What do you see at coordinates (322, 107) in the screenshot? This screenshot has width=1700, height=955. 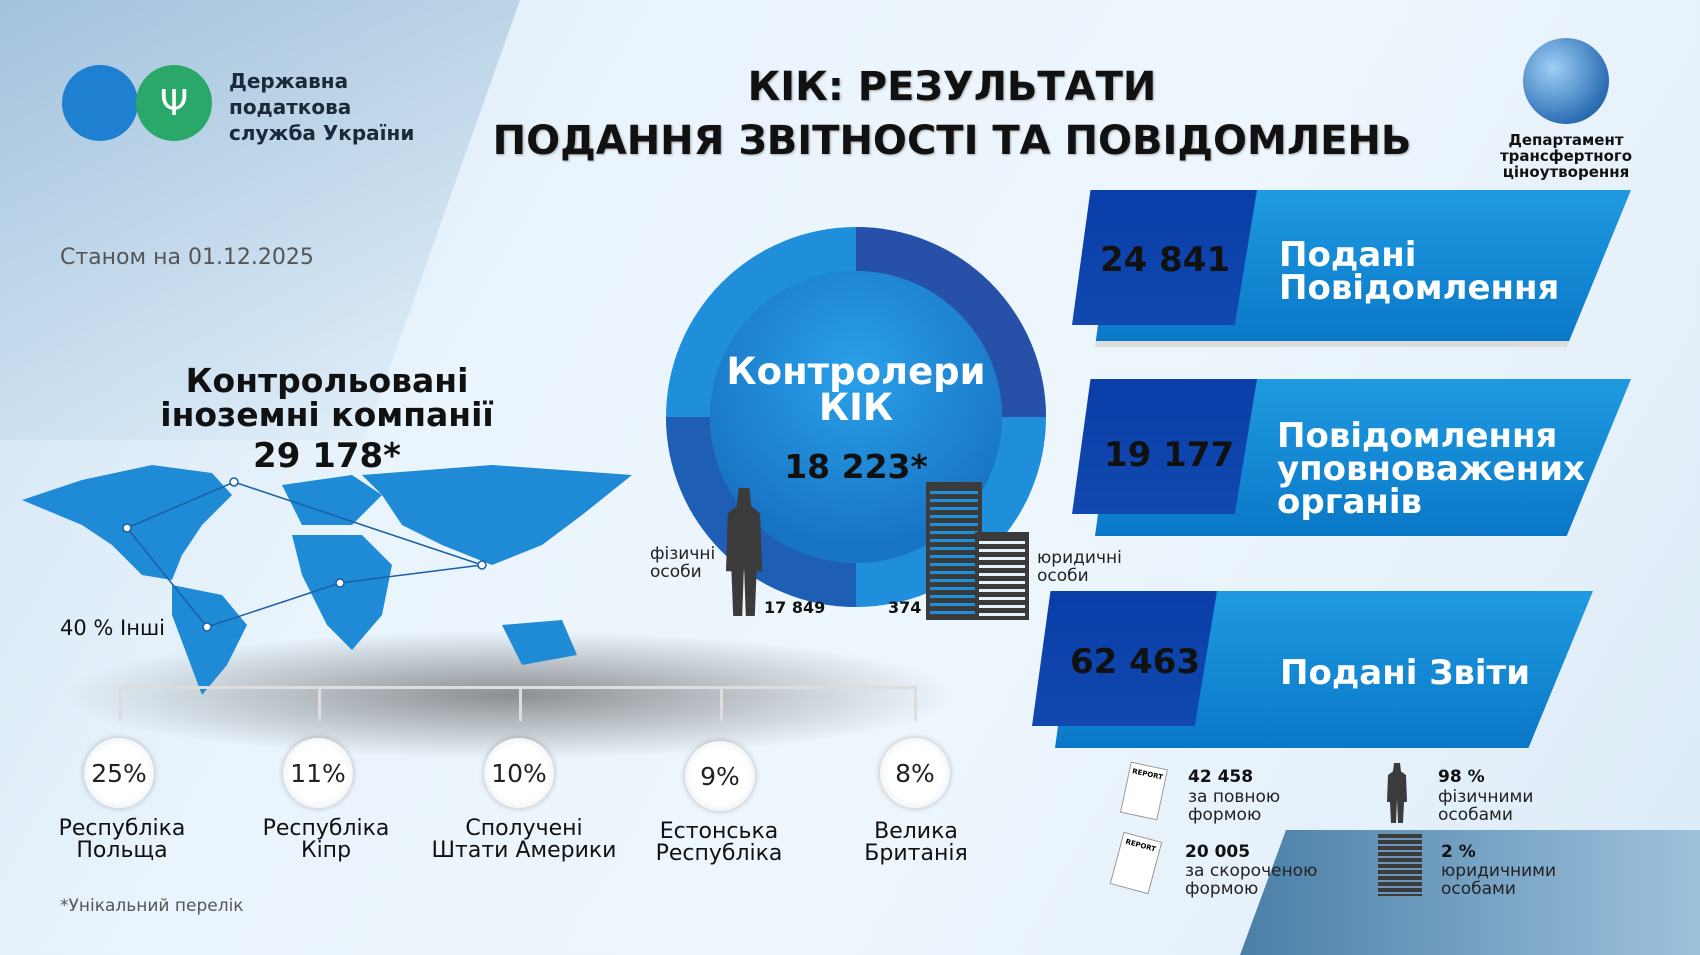 I see `org-name: Державна податкова служба України` at bounding box center [322, 107].